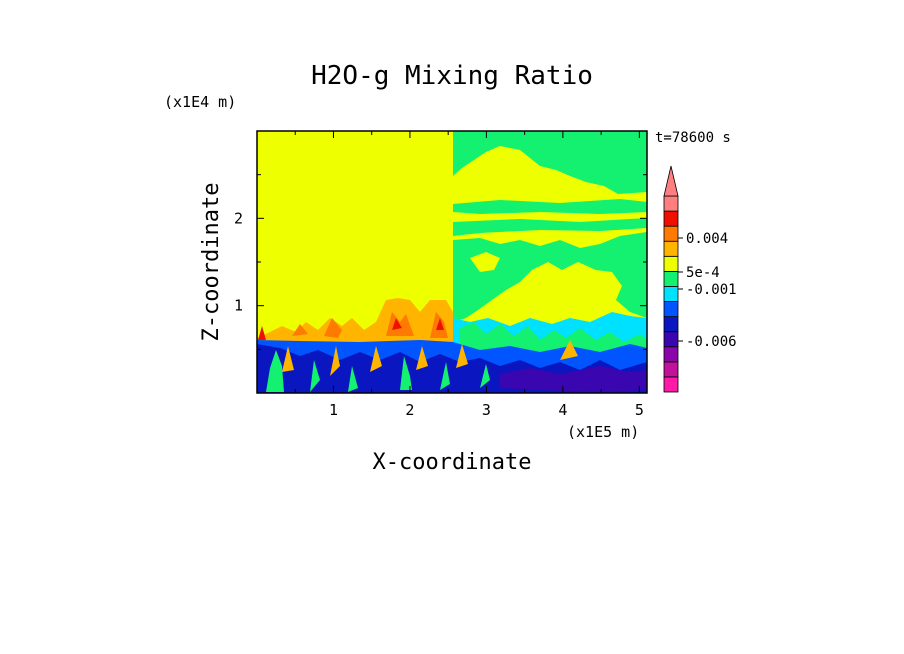  I want to click on y-unit-label: (x1E4 m), so click(200, 102).